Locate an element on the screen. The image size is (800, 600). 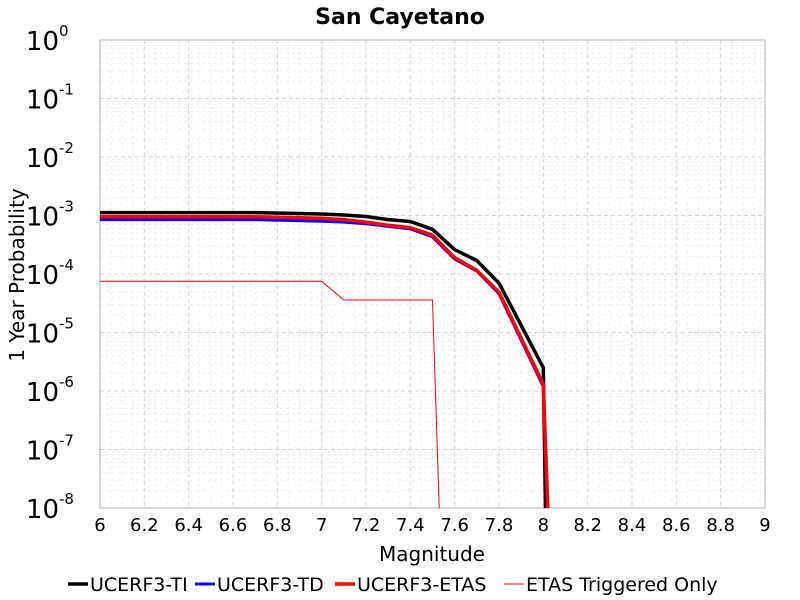
legend-item: ETAS Triggered Only is located at coordinates (611, 585).